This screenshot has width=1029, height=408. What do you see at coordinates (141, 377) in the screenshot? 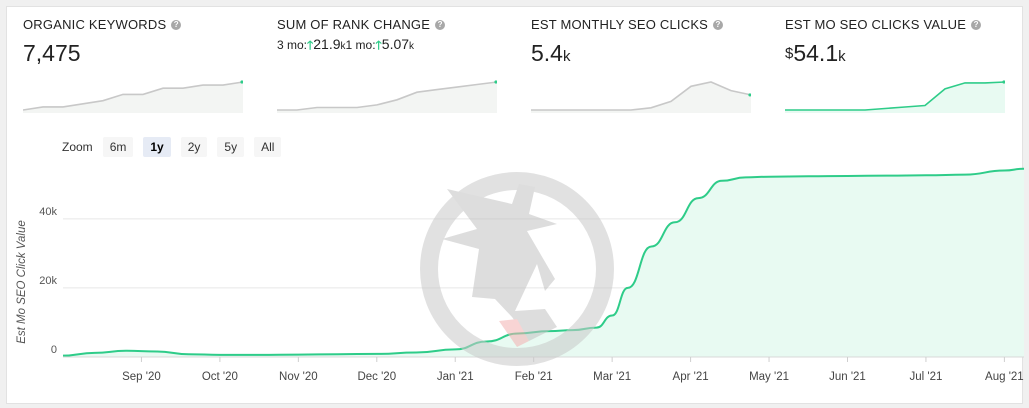
I see `x-tick-label: Sep '20` at bounding box center [141, 377].